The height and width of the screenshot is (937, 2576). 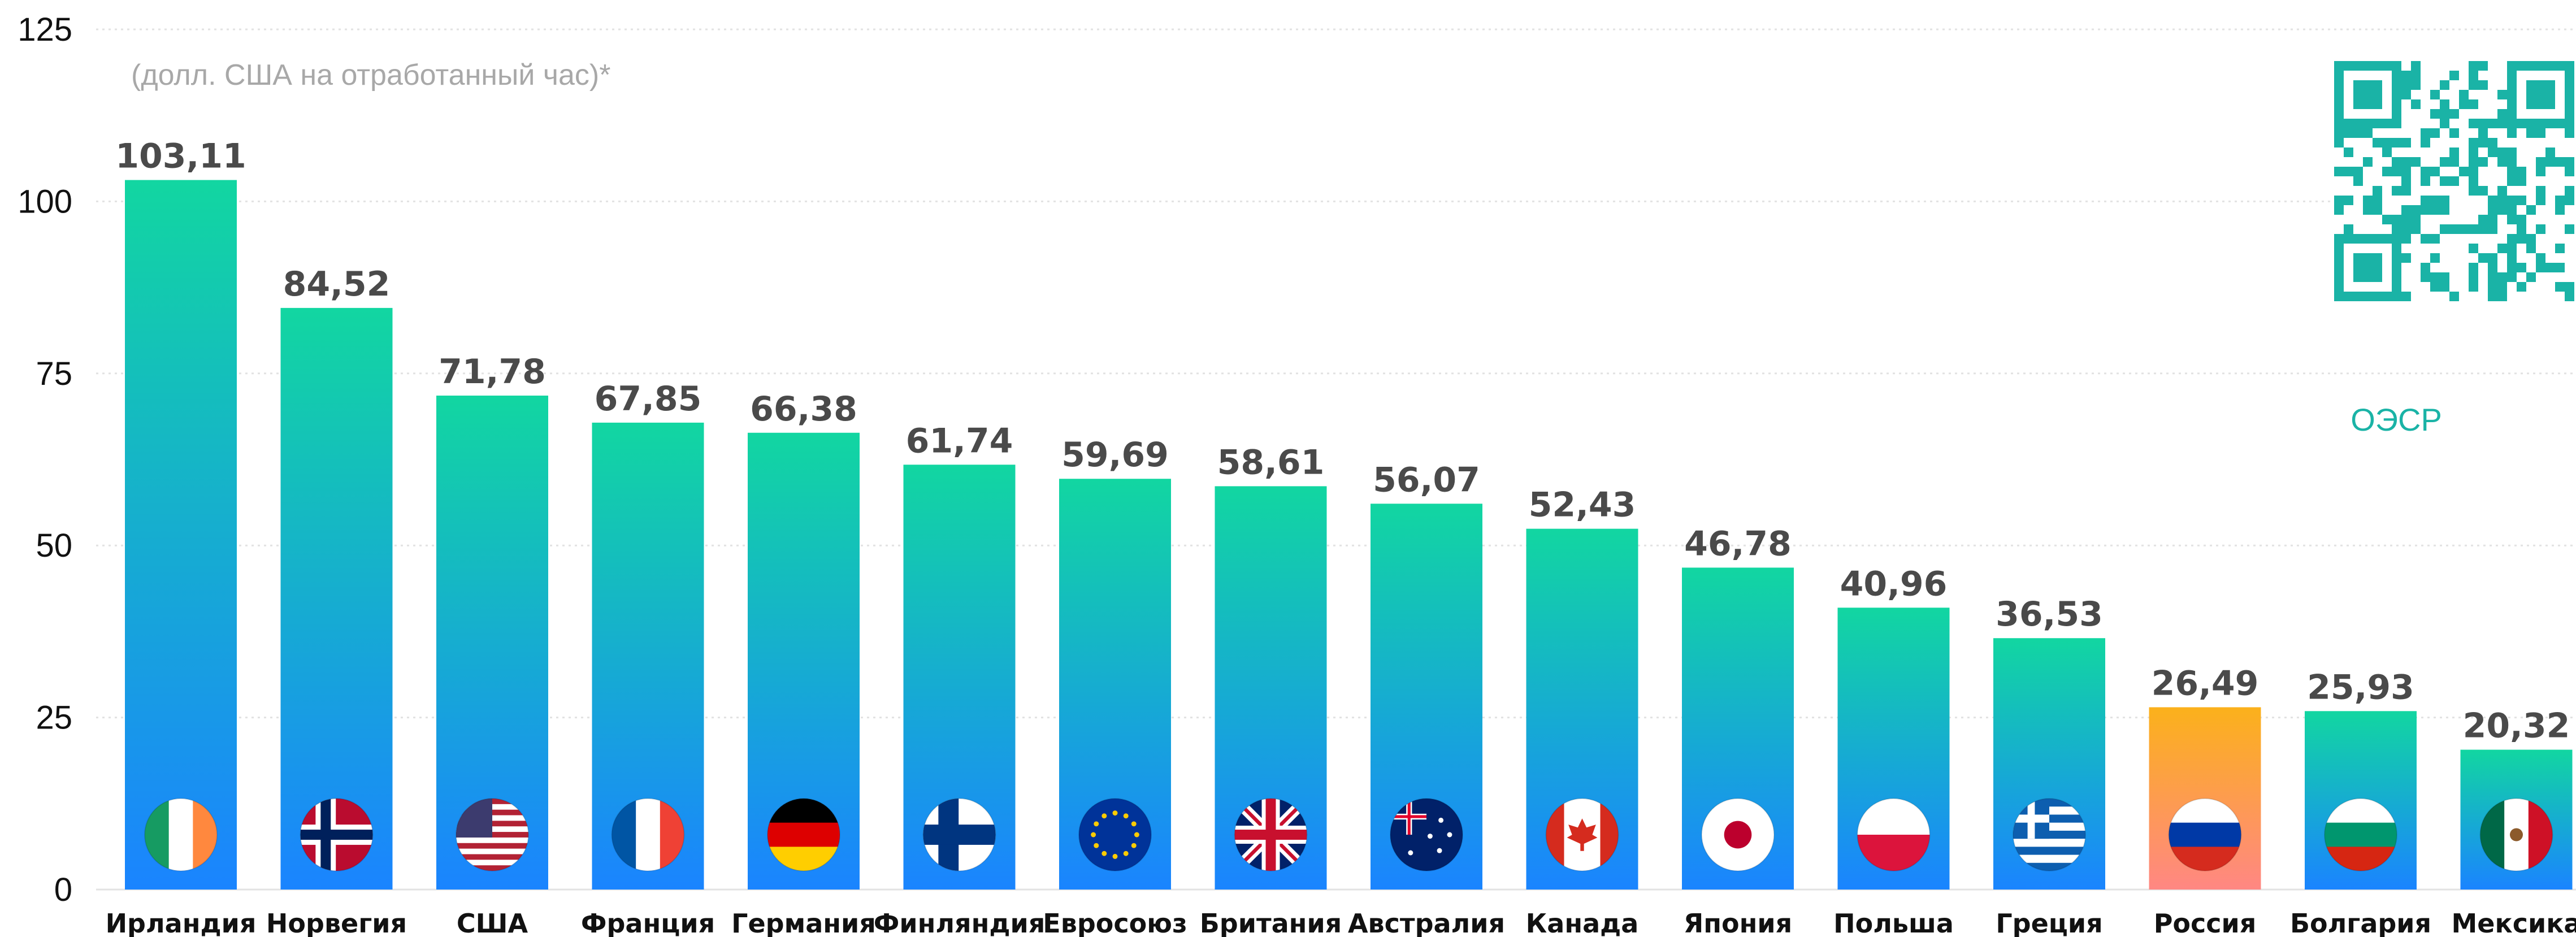 I want to click on value-label: 46,78, so click(x=1738, y=543).